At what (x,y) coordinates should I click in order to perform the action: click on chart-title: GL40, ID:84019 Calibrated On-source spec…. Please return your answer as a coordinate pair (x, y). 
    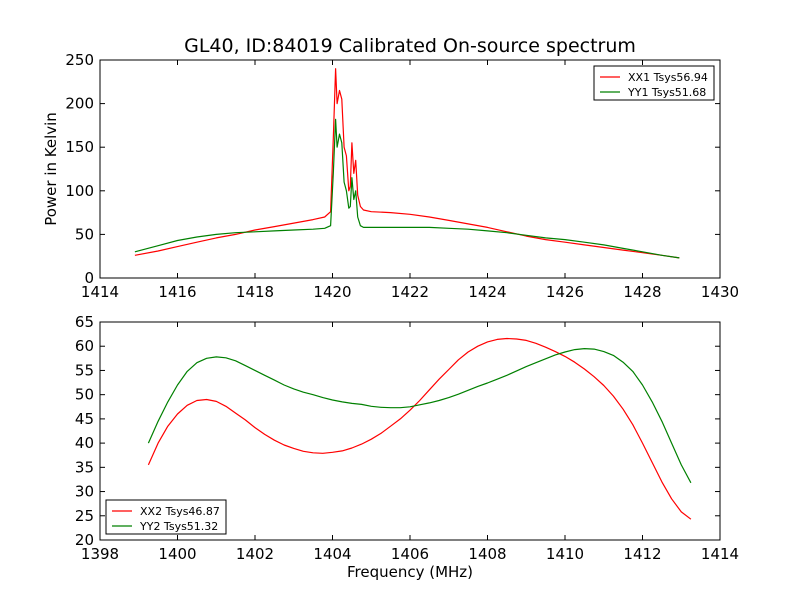
    Looking at the image, I should click on (410, 46).